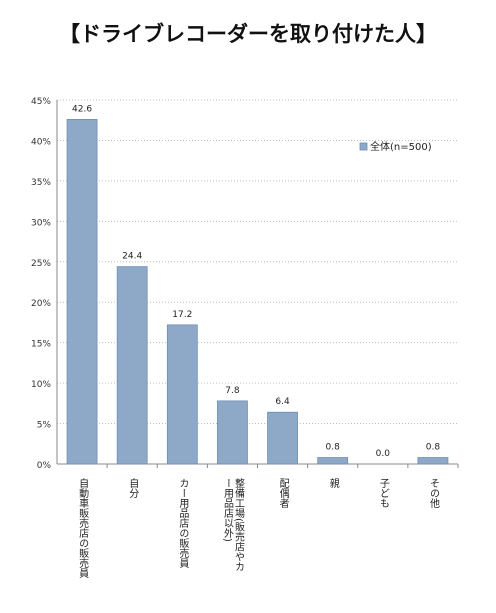 Image resolution: width=496 pixels, height=613 pixels. What do you see at coordinates (283, 493) in the screenshot?
I see `x-category-label: 配偶者` at bounding box center [283, 493].